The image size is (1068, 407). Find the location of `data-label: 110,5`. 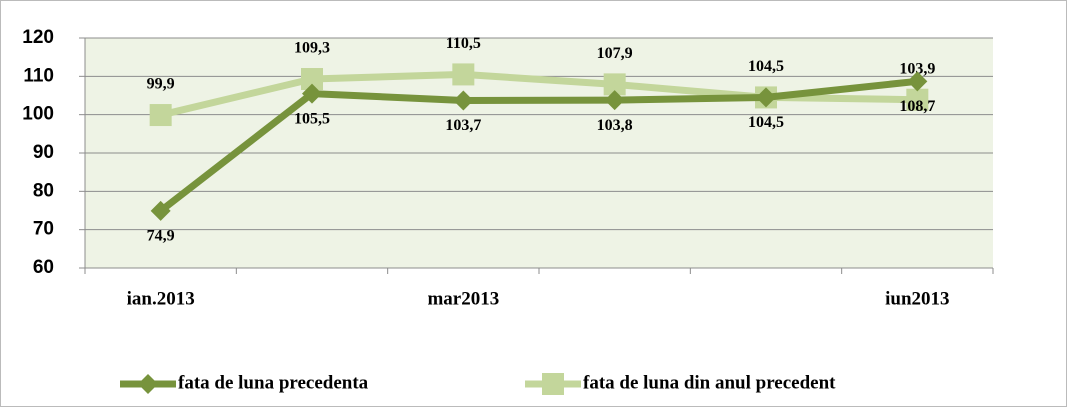

data-label: 110,5 is located at coordinates (463, 43).